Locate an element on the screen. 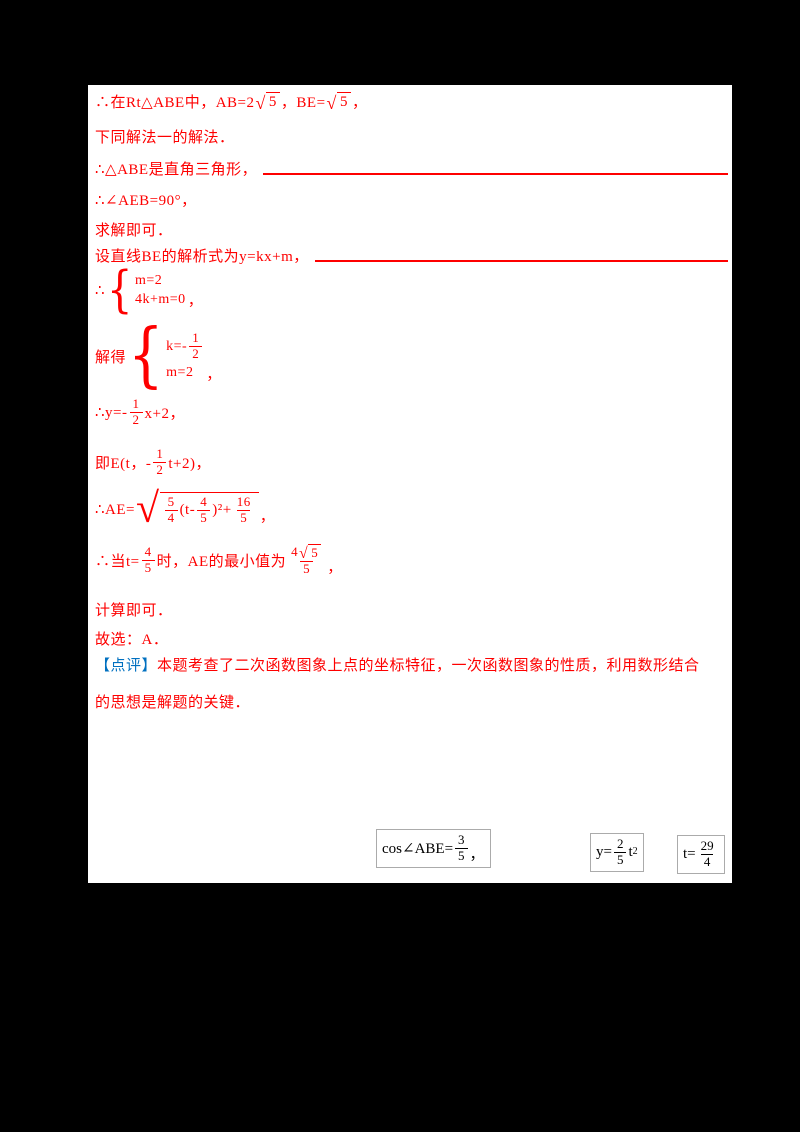 Image resolution: width=800 pixels, height=1132 pixels. equation-system: { m=2 4k+m=0 is located at coordinates (146, 290).